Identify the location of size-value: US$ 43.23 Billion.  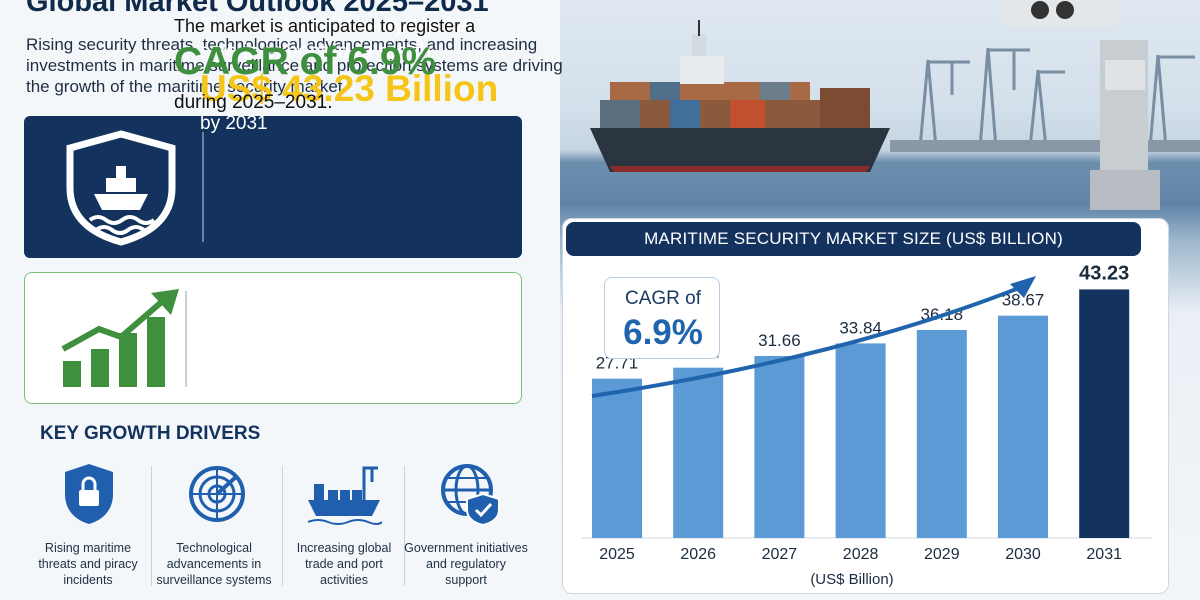
(349, 88).